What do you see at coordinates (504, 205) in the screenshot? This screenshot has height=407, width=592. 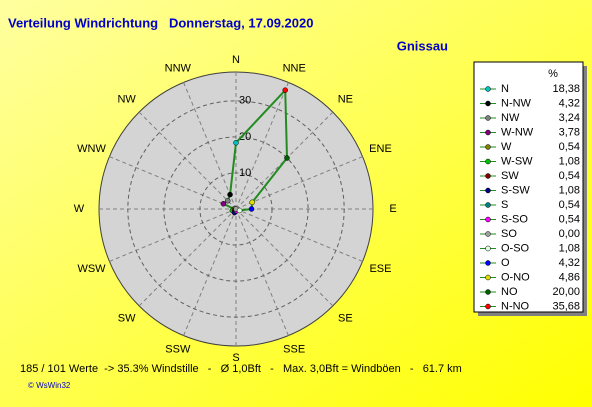 I see `legend-label: S` at bounding box center [504, 205].